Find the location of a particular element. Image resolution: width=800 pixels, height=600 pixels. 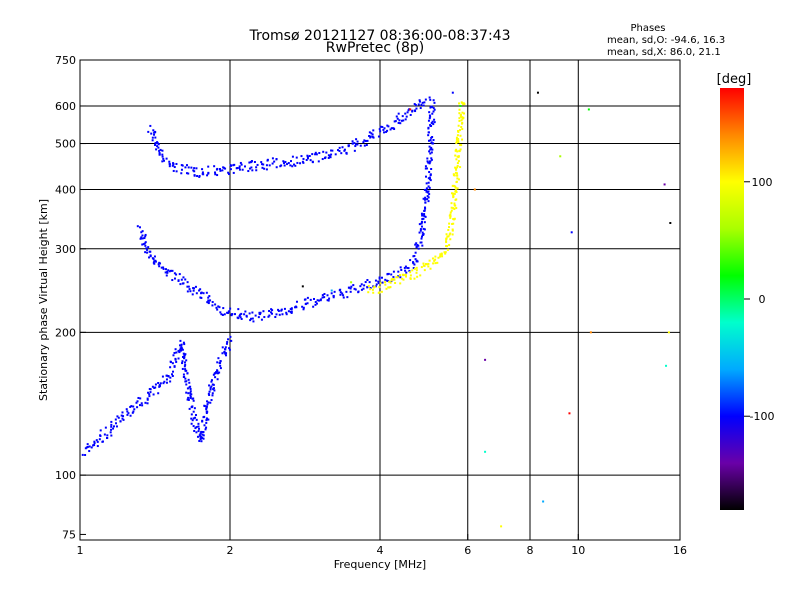

colorbar-tick-label: 100 is located at coordinates (762, 182).